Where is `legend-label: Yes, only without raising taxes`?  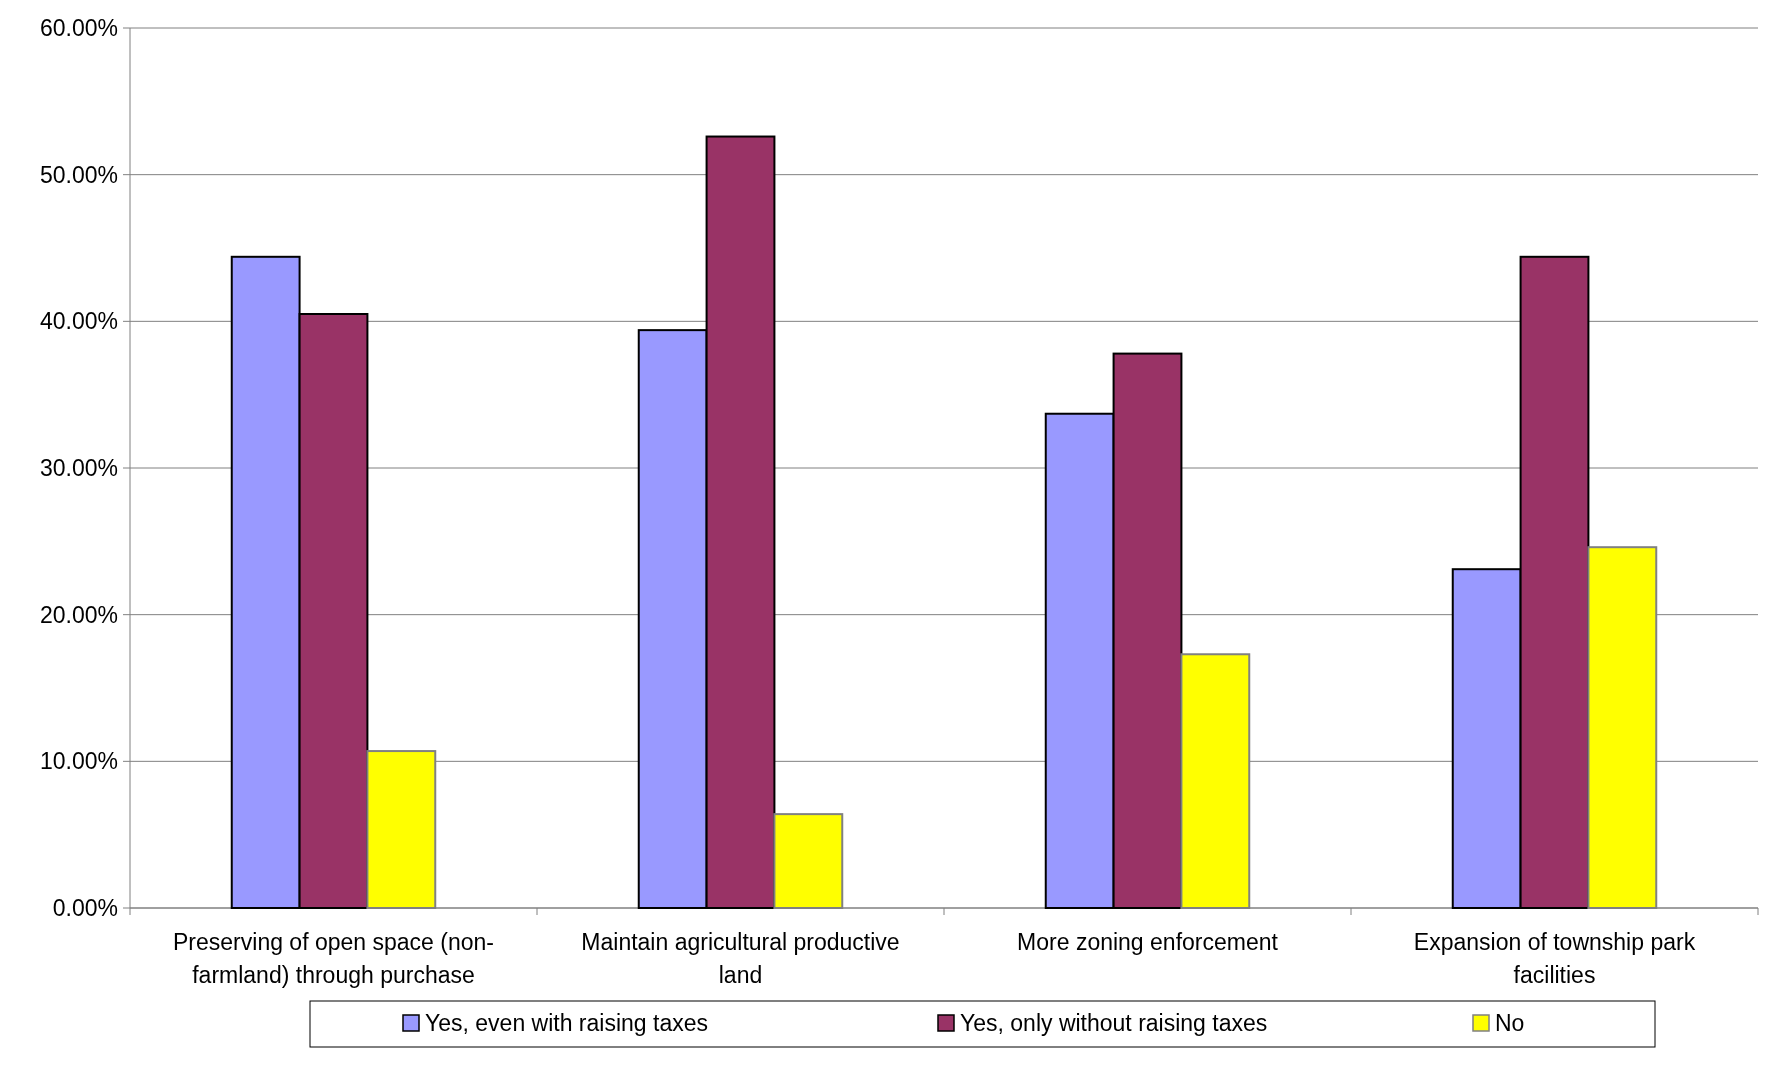
legend-label: Yes, only without raising taxes is located at coordinates (1114, 1023).